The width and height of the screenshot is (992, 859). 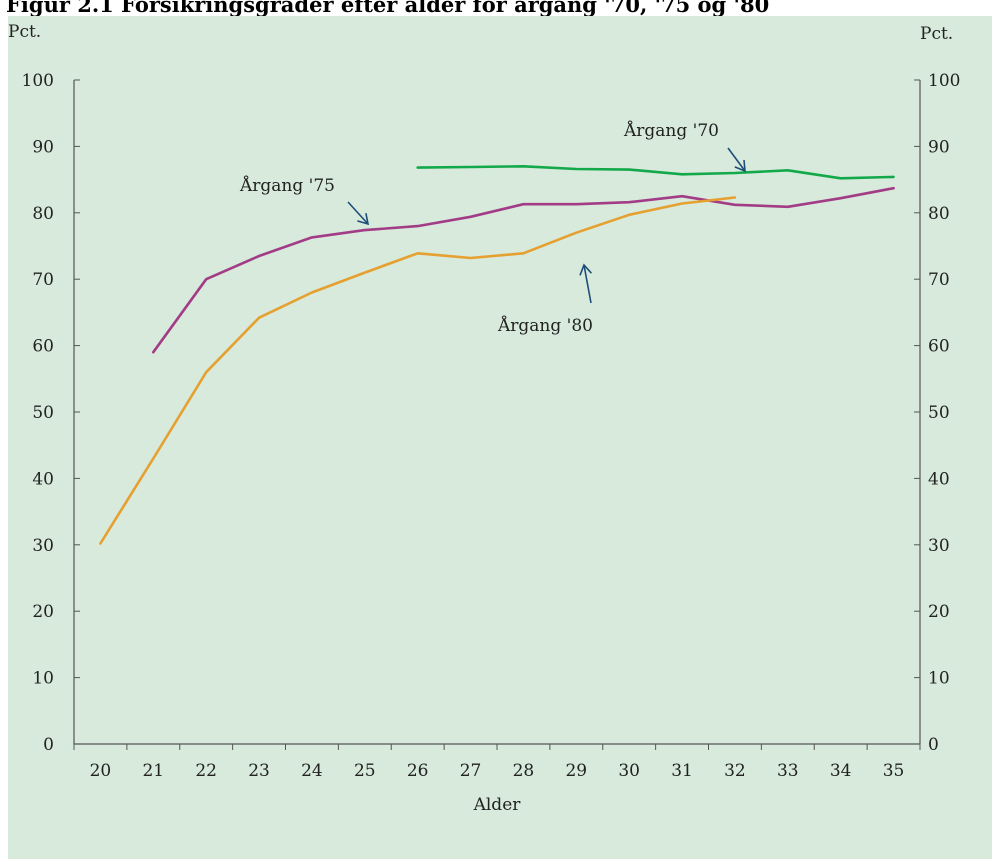 I want to click on left-y-tick-label: 0, so click(x=48, y=745).